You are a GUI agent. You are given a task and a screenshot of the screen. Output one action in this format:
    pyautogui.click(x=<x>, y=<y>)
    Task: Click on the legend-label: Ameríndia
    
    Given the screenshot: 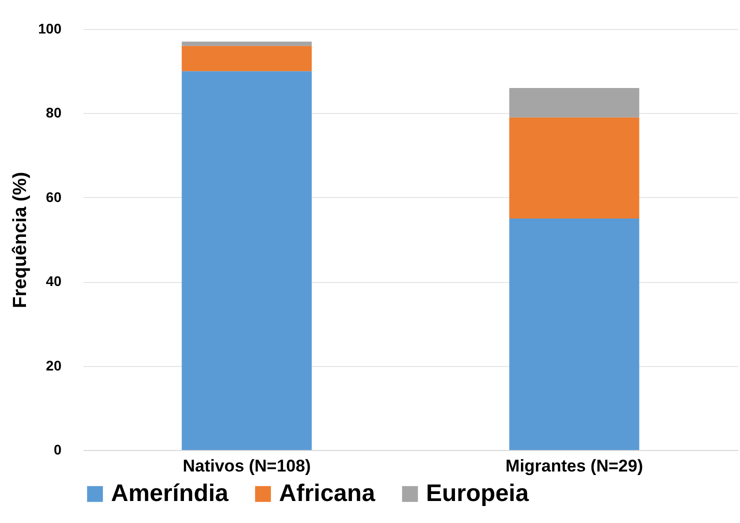 What is the action you would take?
    pyautogui.click(x=170, y=493)
    